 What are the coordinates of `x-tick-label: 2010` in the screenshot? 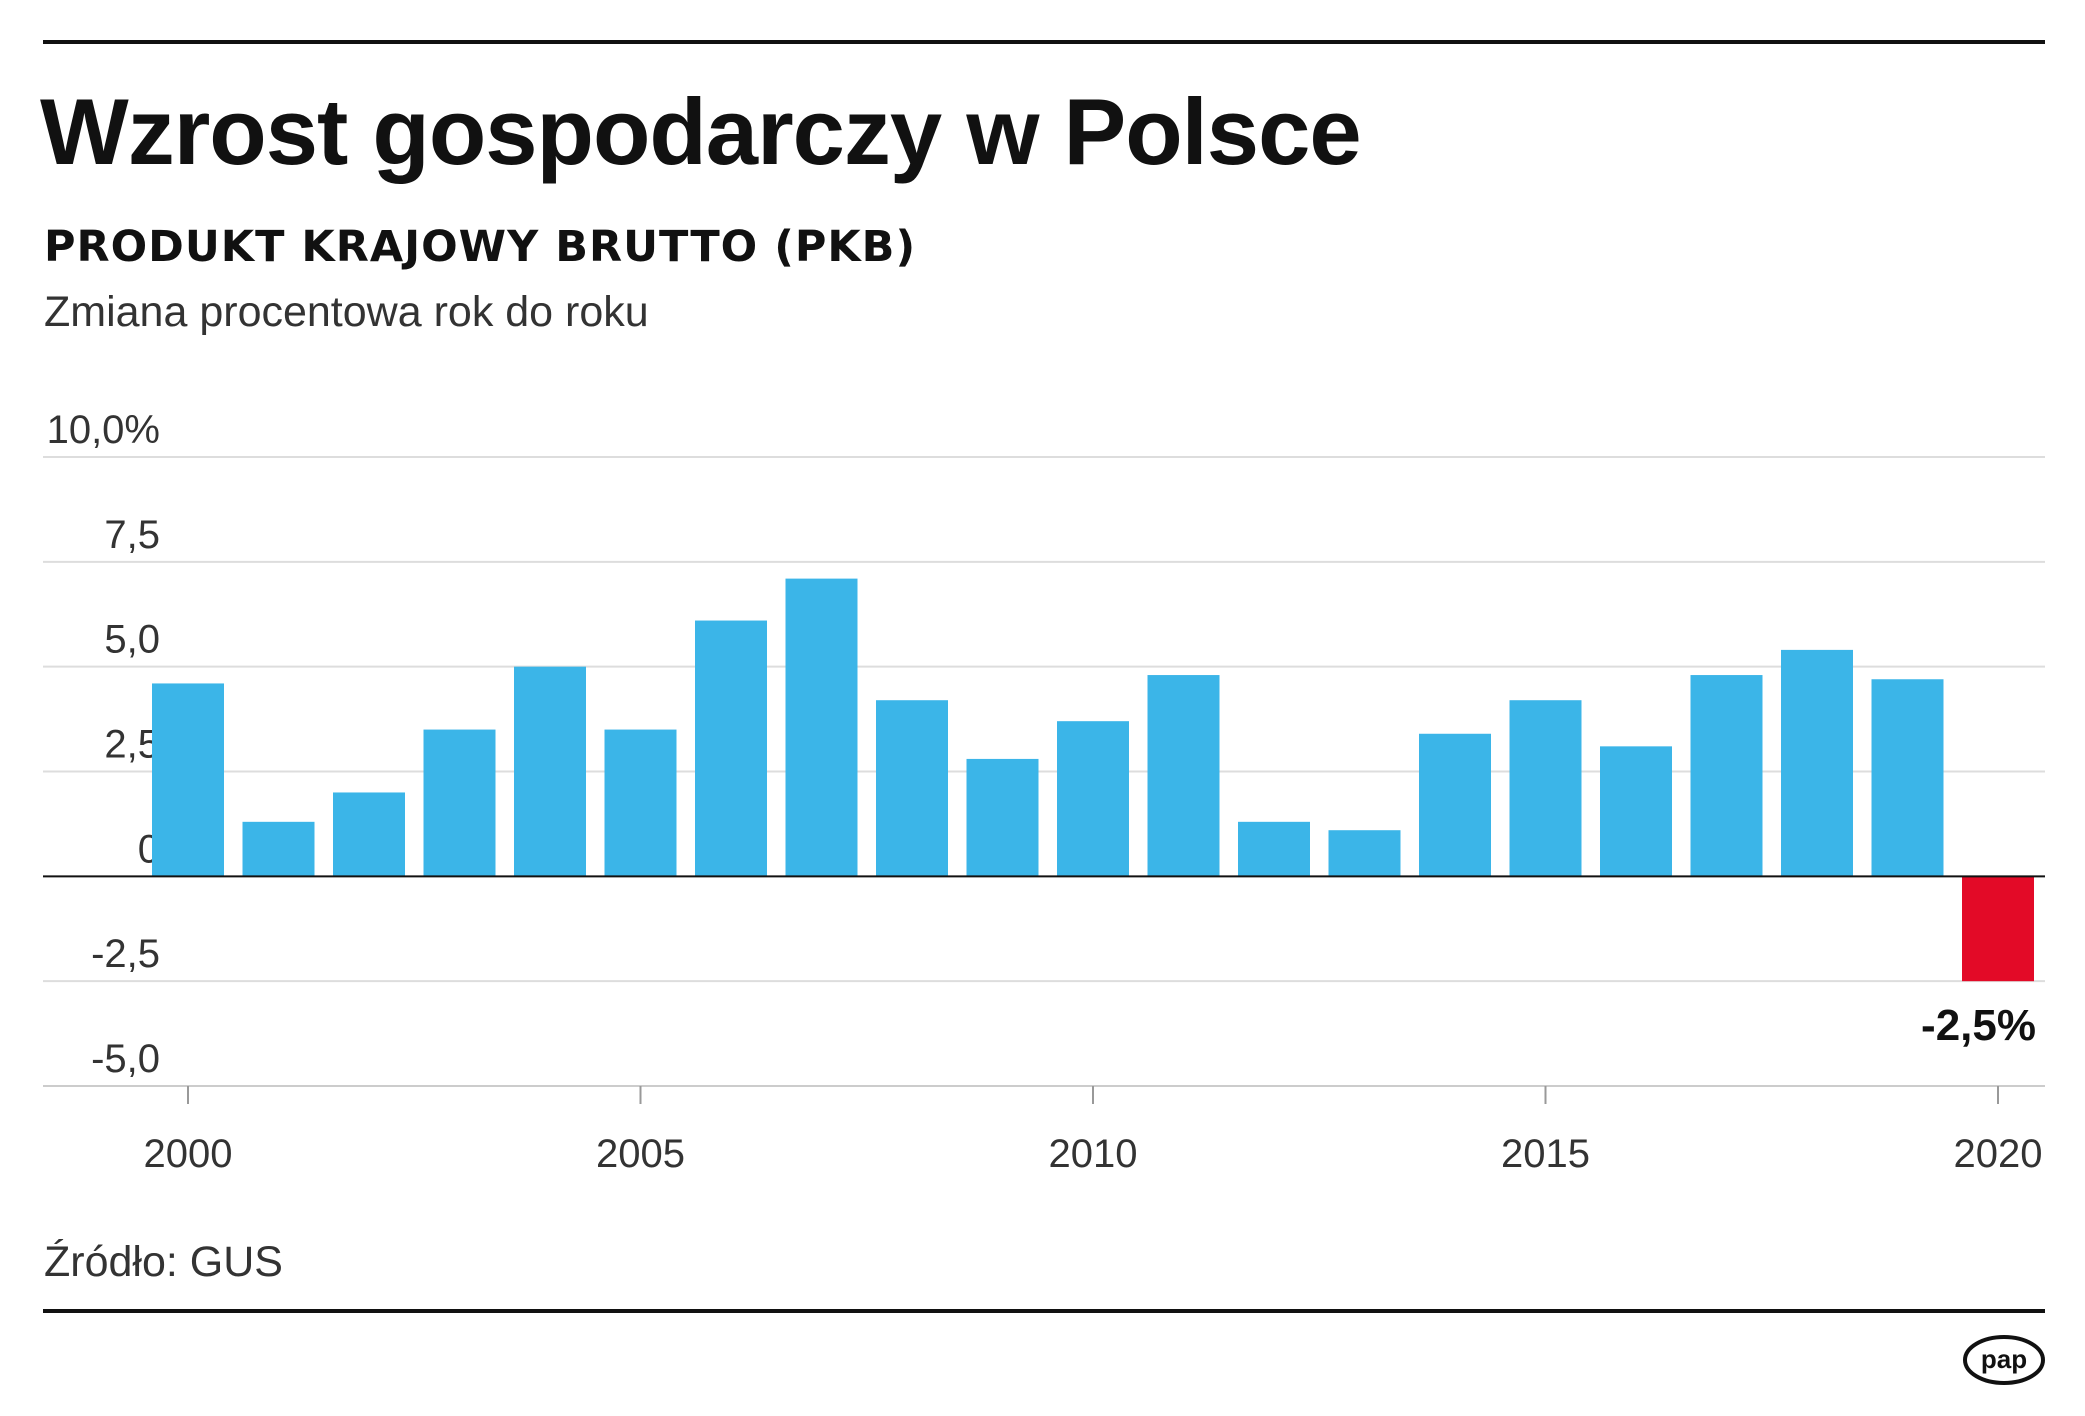 It's located at (1093, 1154).